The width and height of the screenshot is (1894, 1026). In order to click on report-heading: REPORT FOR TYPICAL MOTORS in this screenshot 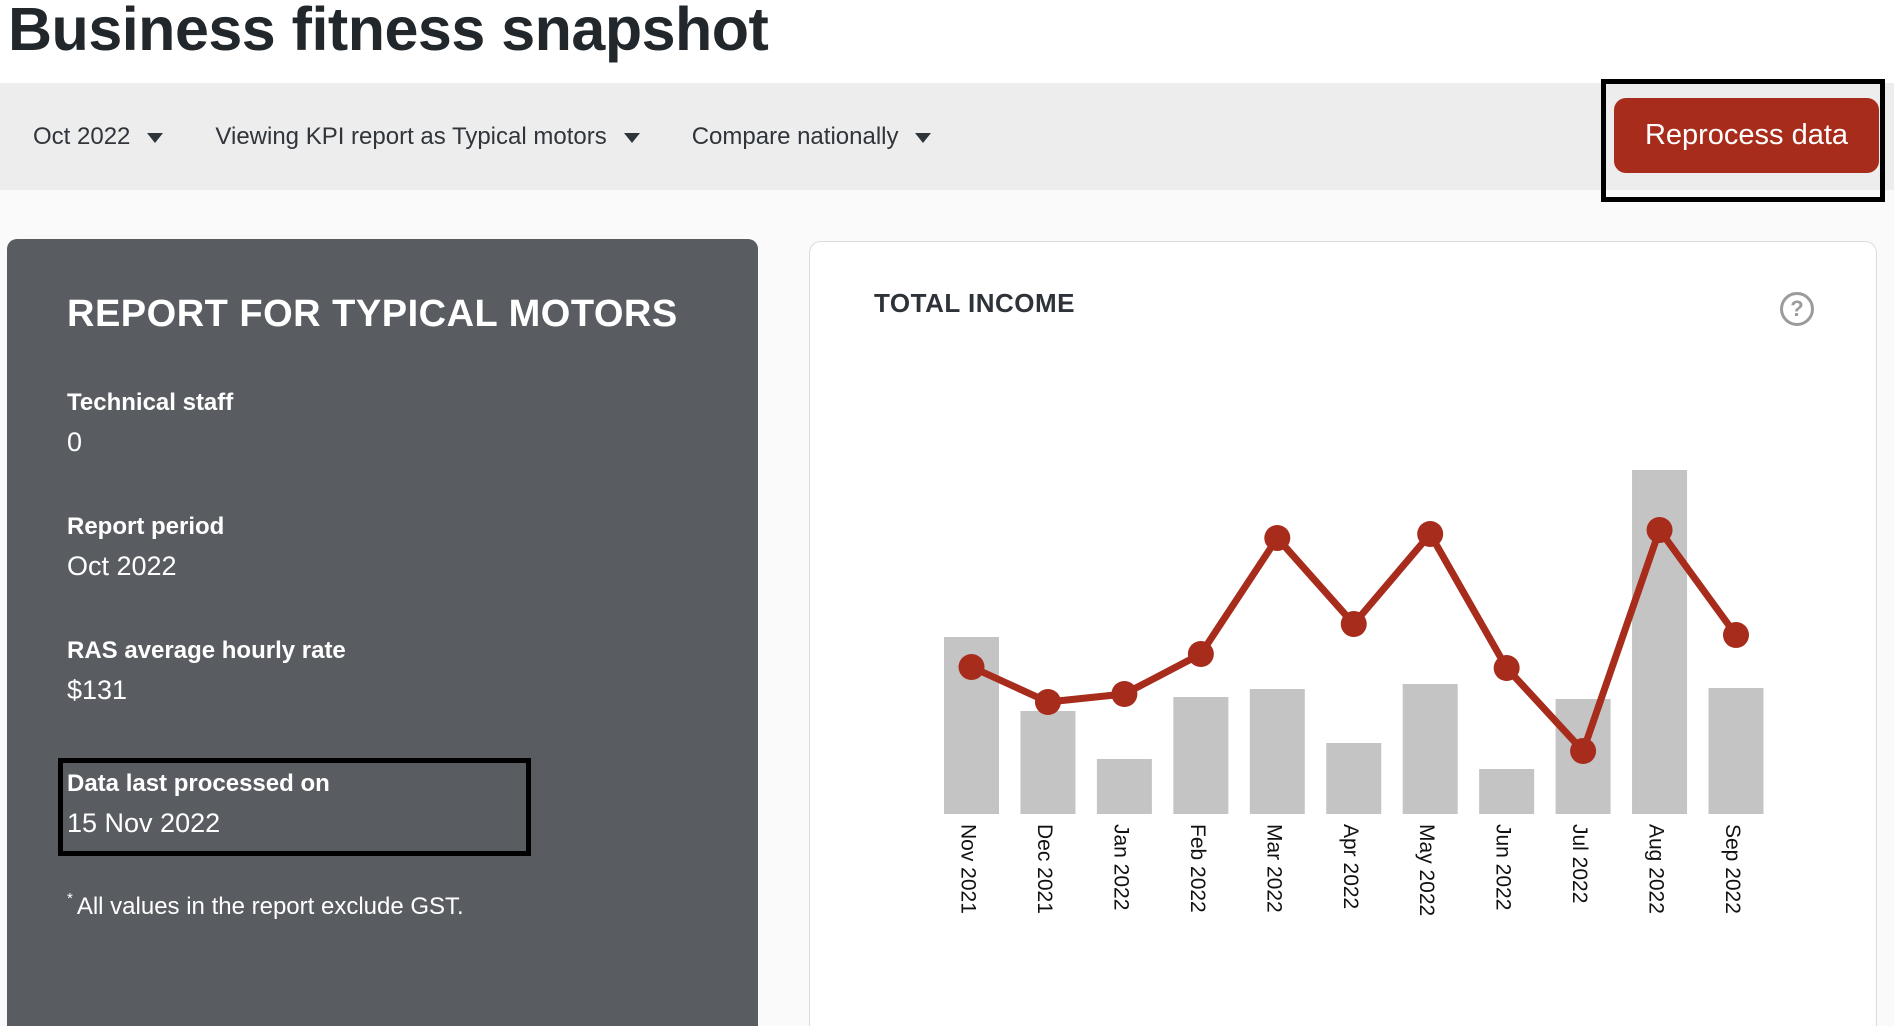, I will do `click(372, 314)`.